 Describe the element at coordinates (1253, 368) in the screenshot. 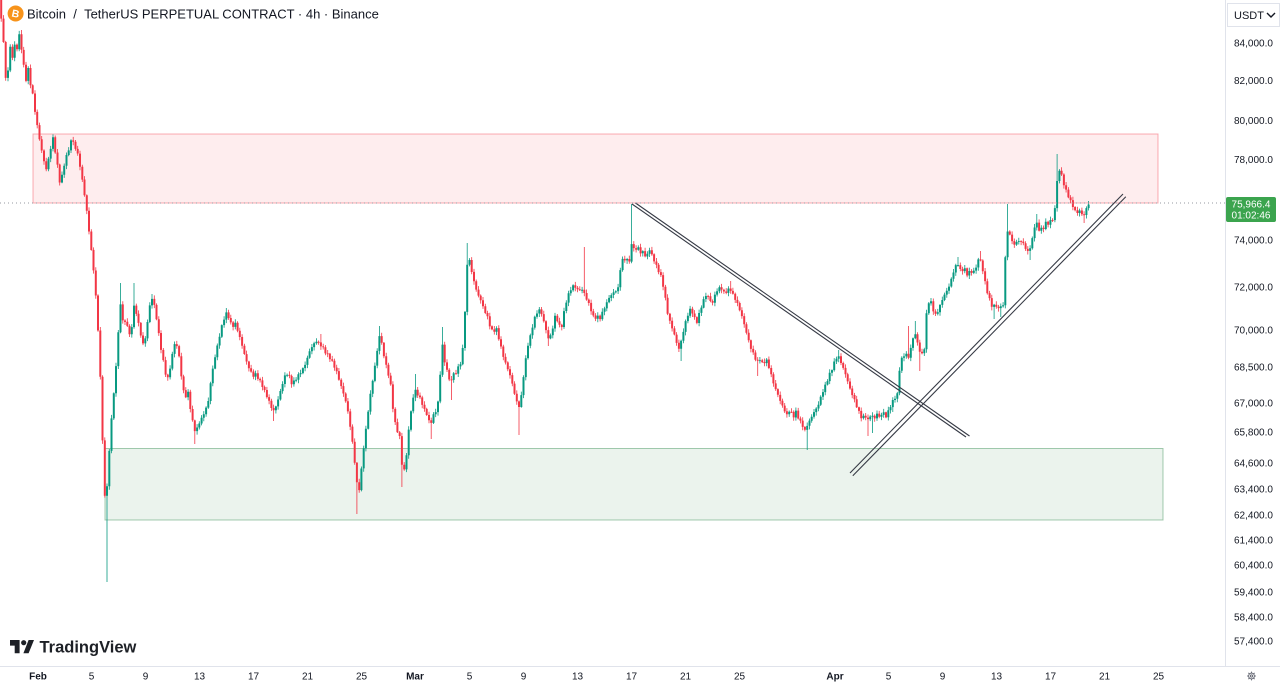

I see `svg-text: 68,500.0` at that location.